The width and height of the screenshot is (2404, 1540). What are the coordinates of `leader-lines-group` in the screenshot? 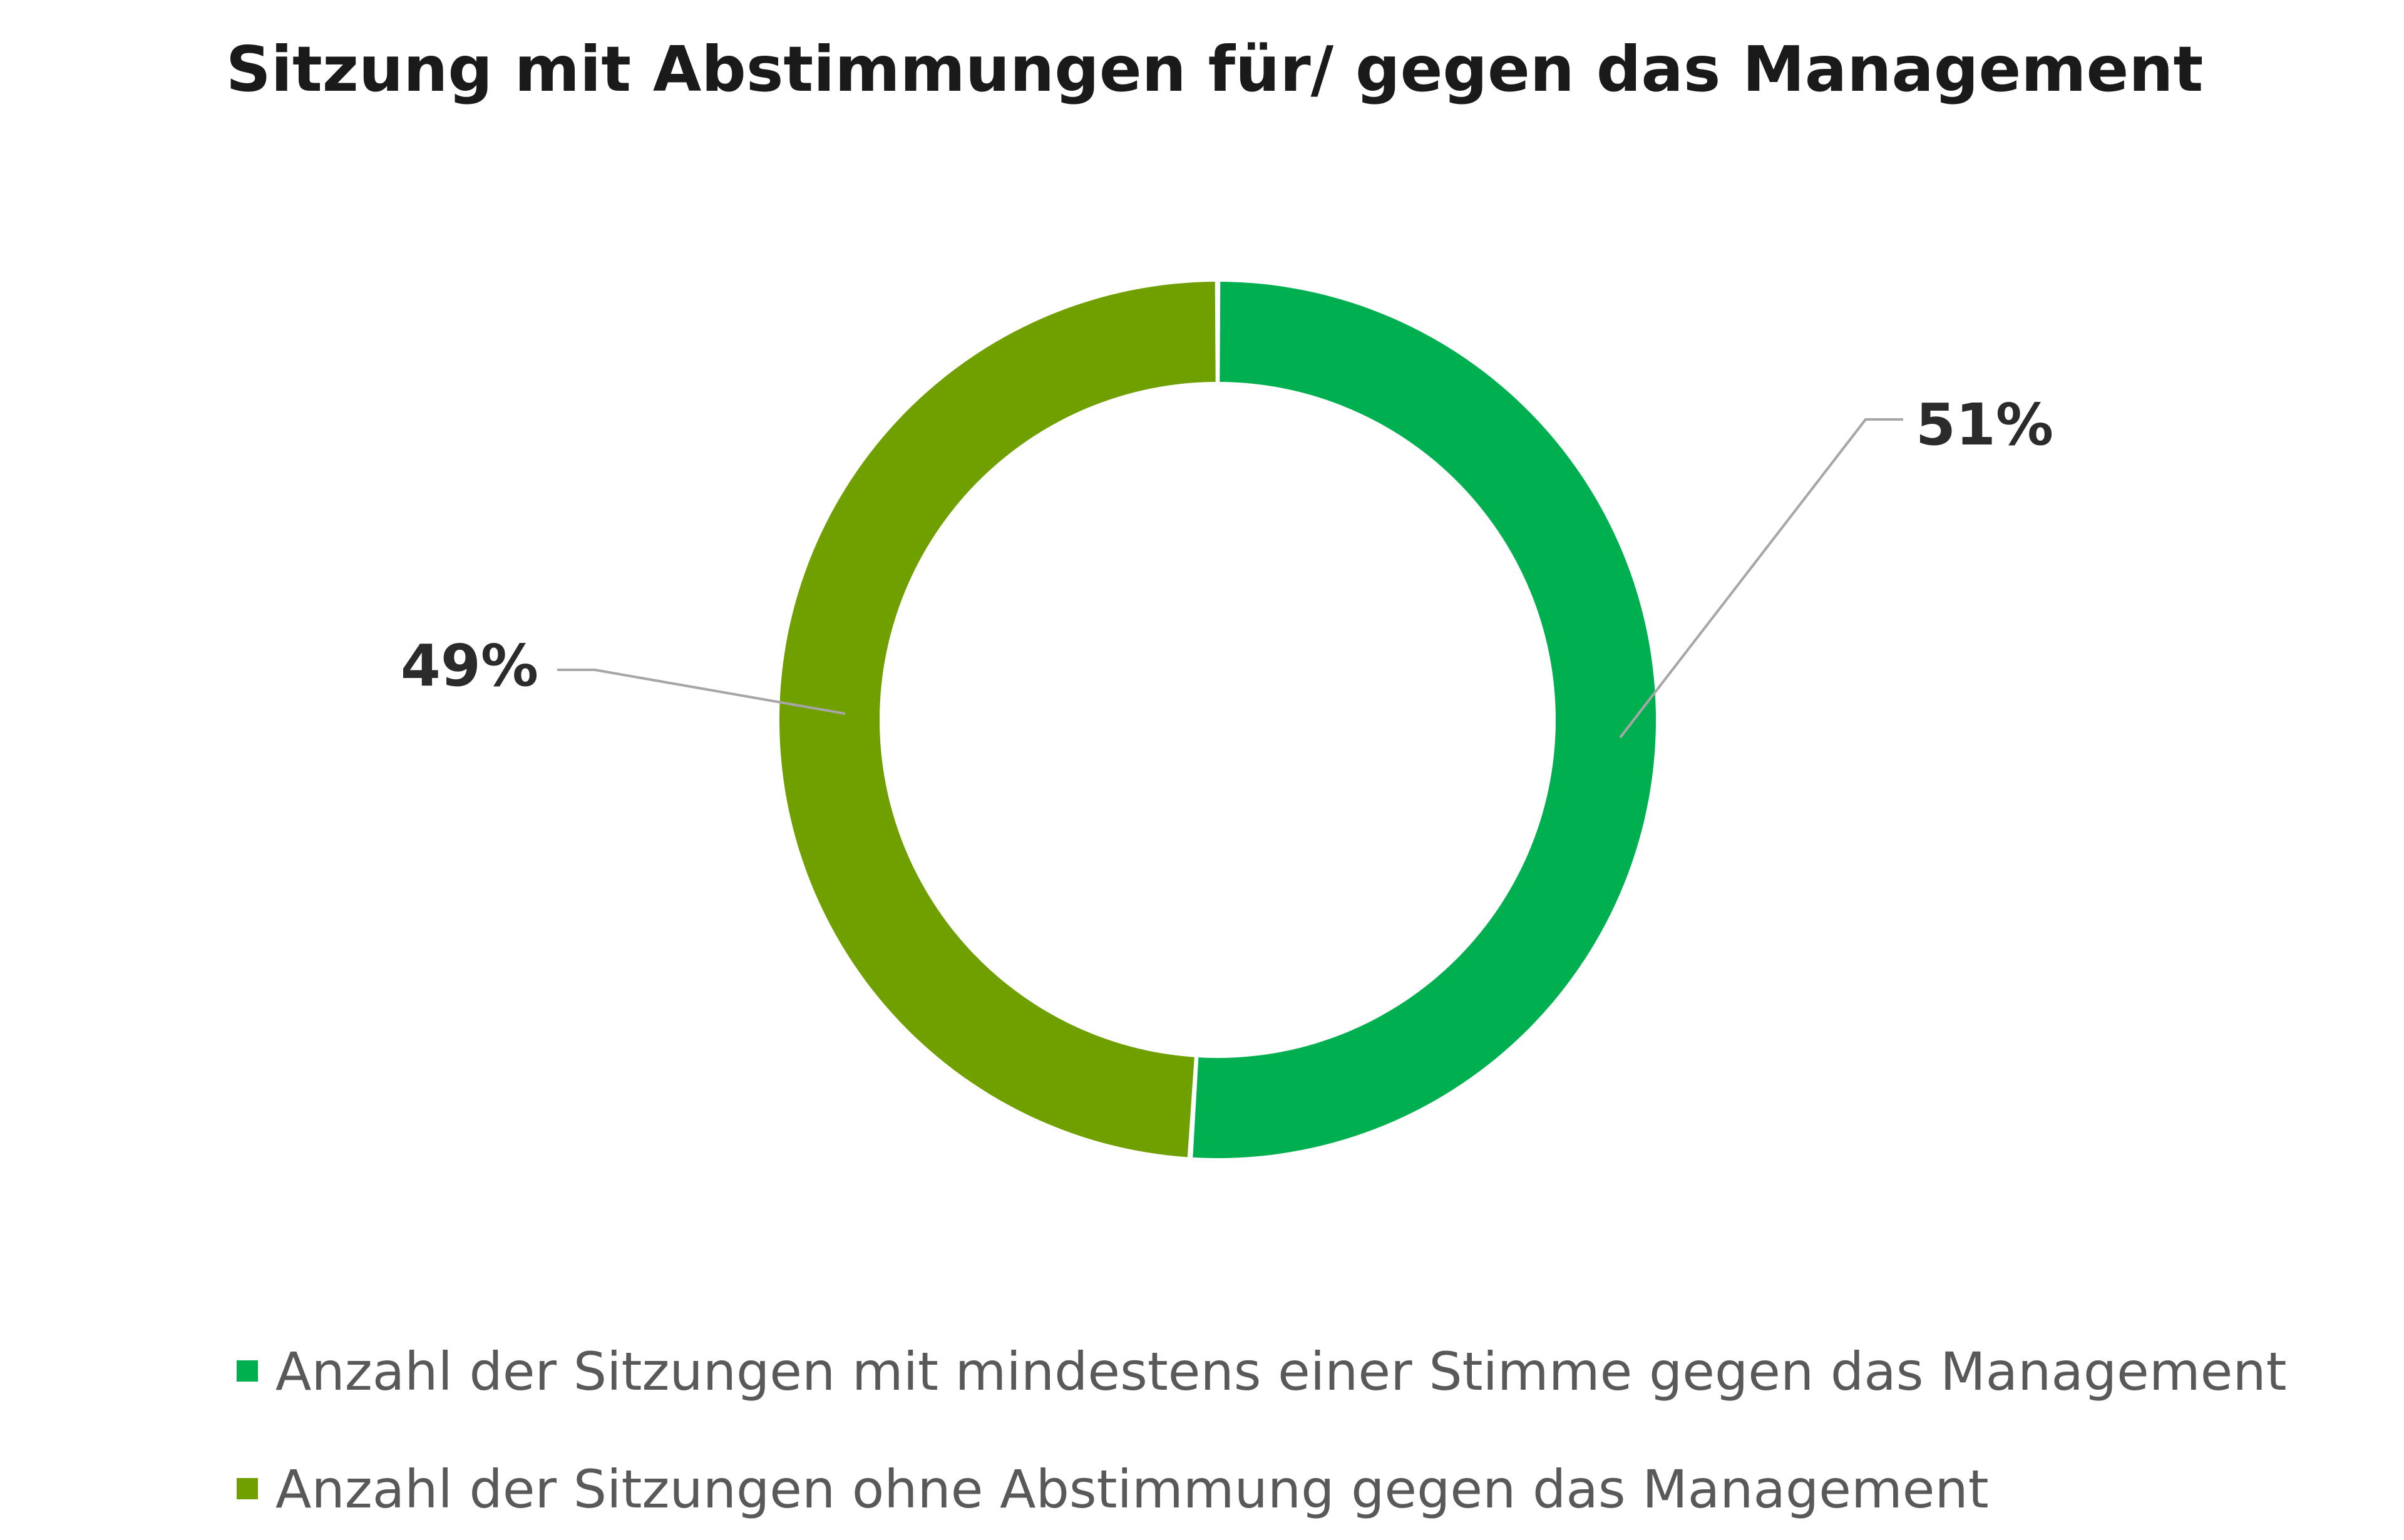 It's located at (1230, 578).